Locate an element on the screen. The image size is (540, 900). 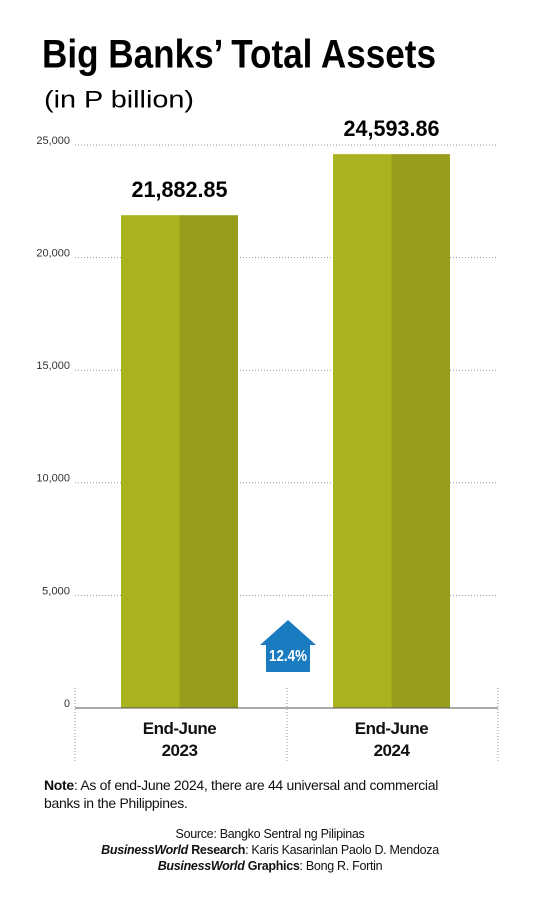
y-tick-label: 15,000 is located at coordinates (53, 366).